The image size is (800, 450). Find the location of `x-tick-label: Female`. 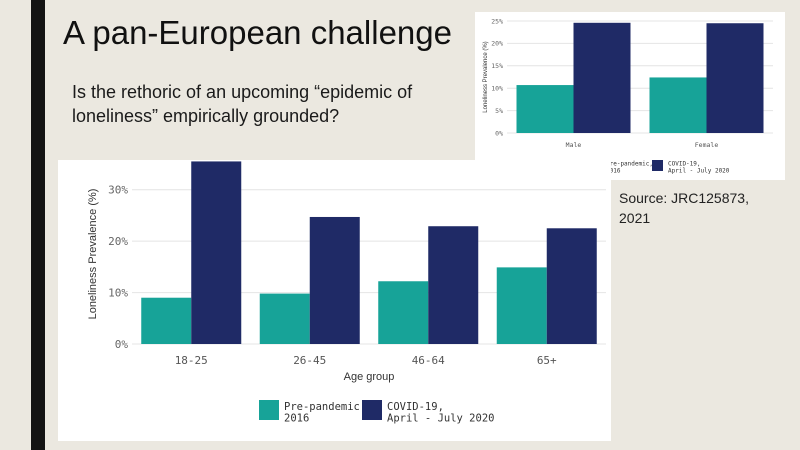

x-tick-label: Female is located at coordinates (707, 145).